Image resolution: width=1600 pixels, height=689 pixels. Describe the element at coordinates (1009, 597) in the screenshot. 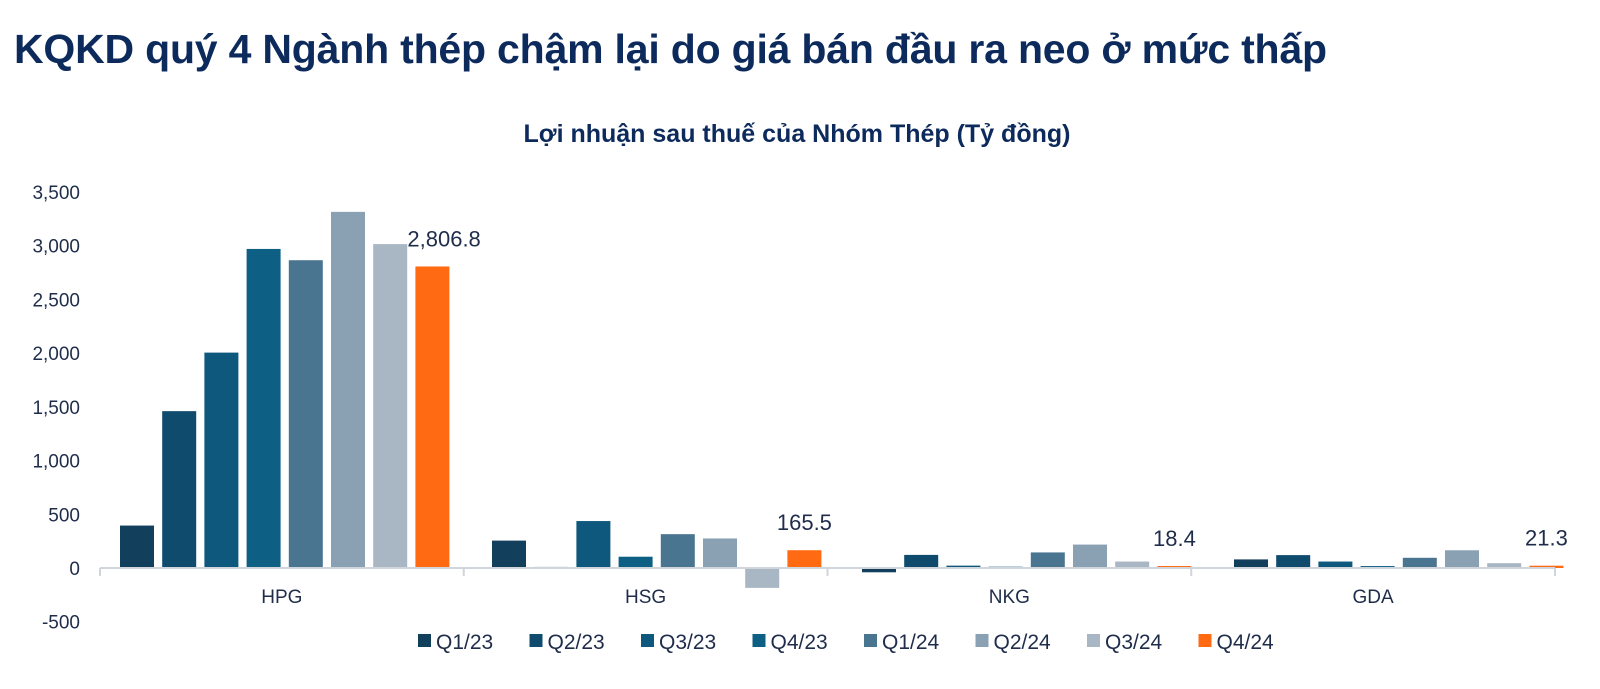

I see `category-label: NKG` at that location.